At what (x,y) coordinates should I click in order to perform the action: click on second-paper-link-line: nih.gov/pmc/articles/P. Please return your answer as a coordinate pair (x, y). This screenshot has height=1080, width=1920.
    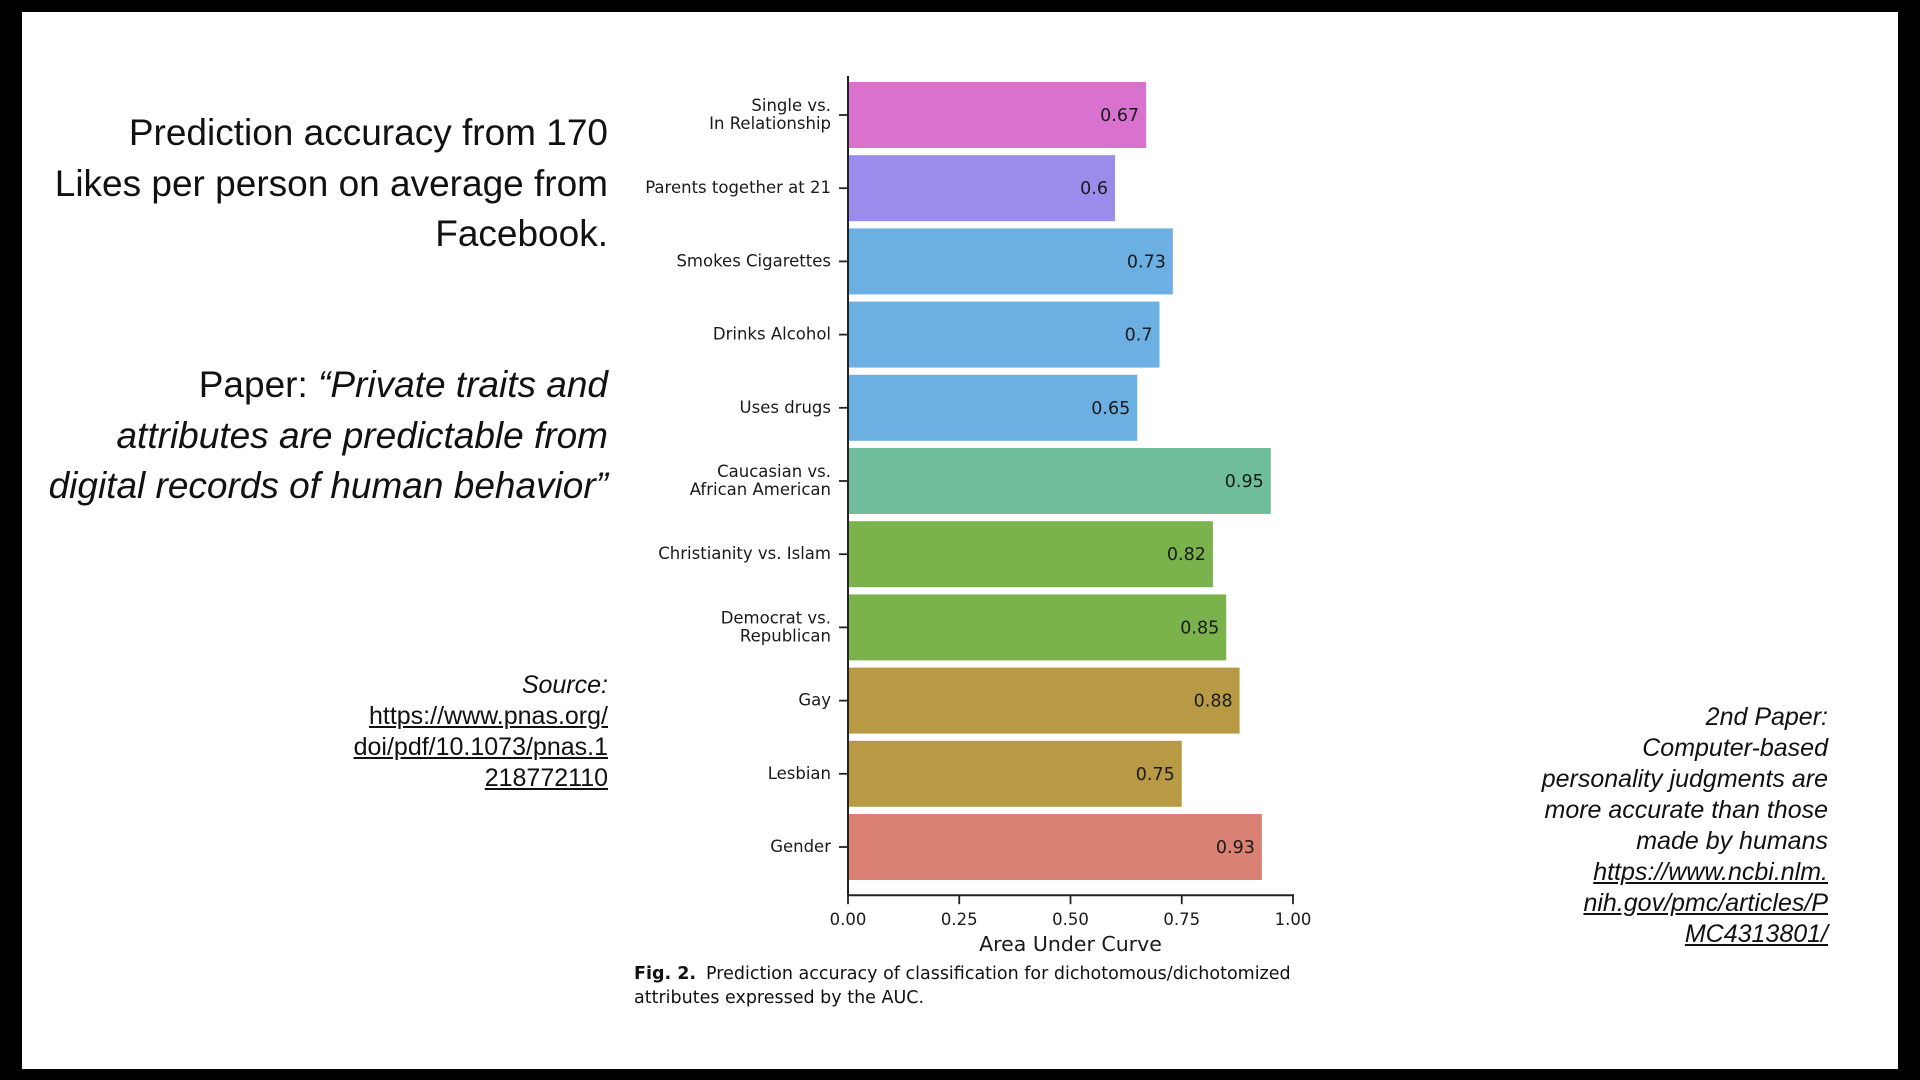
    Looking at the image, I should click on (1705, 903).